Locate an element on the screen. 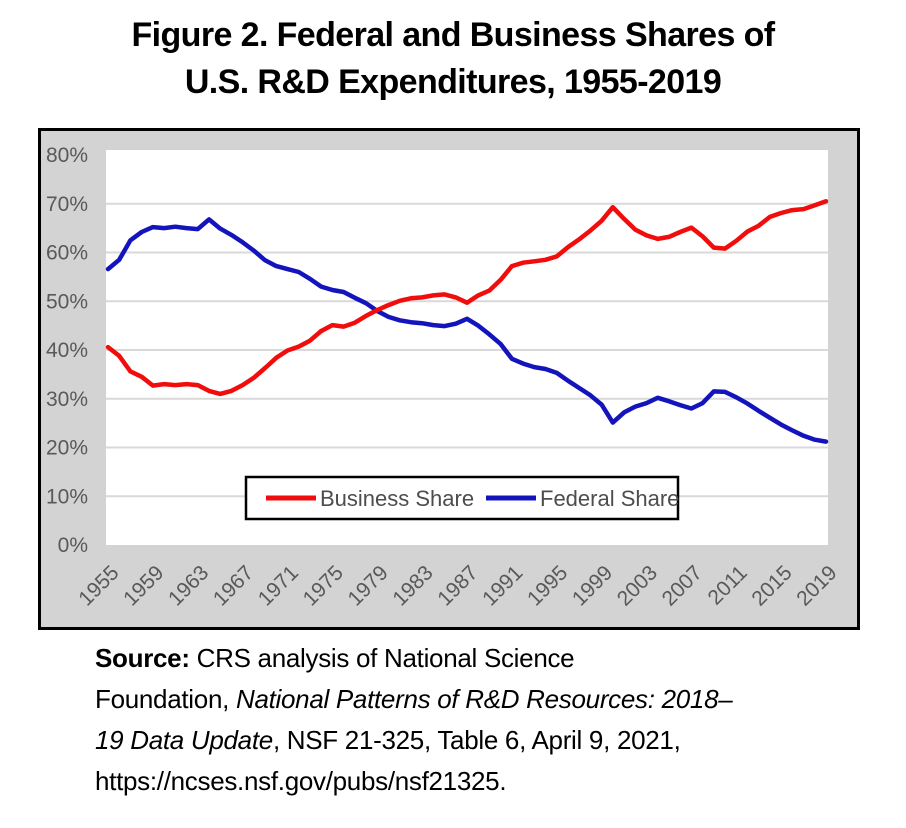 The image size is (906, 828). source-label: Source: is located at coordinates (142, 658).